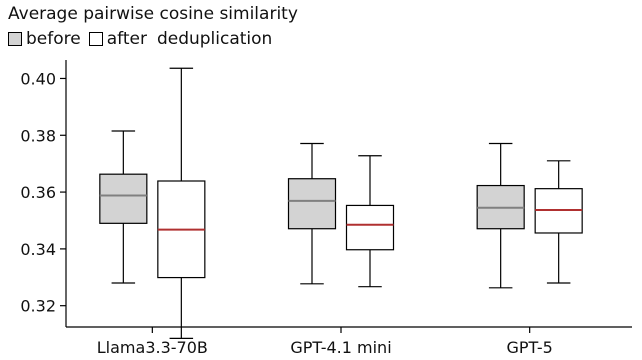 This screenshot has height=360, width=642. Describe the element at coordinates (95, 39) in the screenshot. I see `legend-swatch-after` at that location.